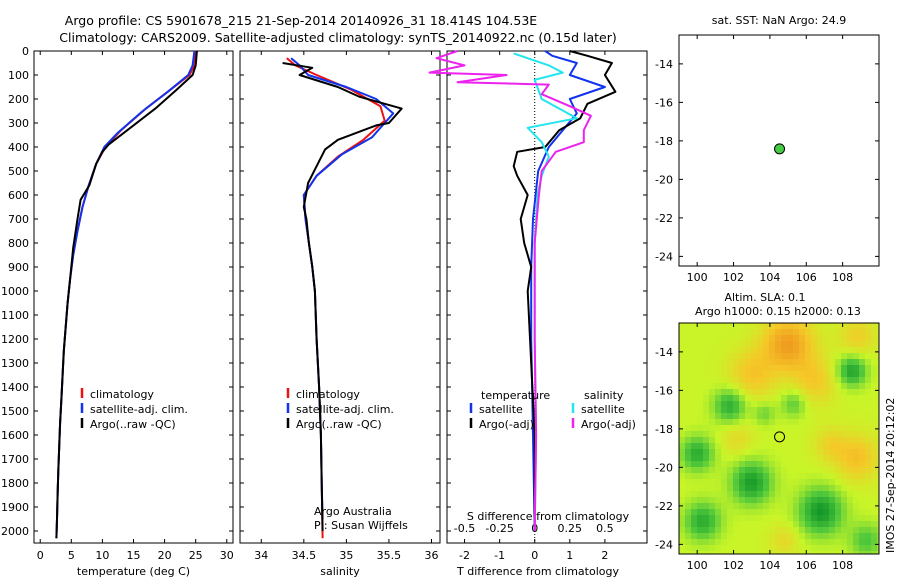  I want to click on x-tick-label: 35, so click(346, 555).